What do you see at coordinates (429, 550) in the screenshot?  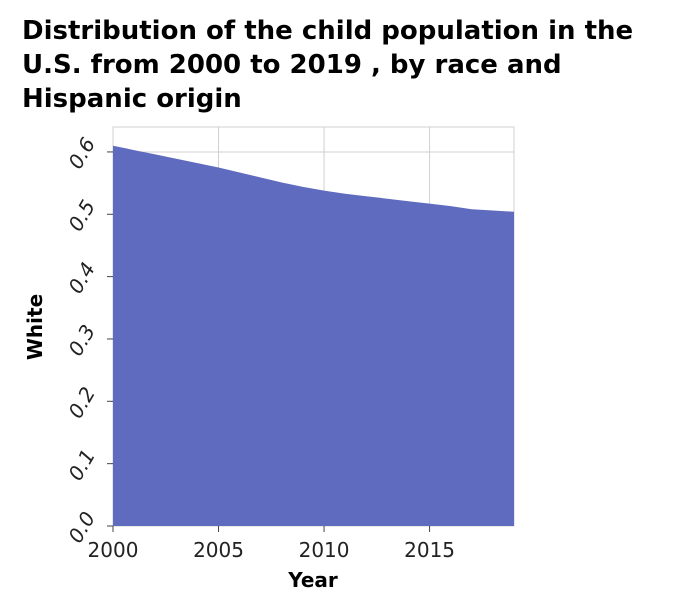 I see `x-tick-label: 2015` at bounding box center [429, 550].